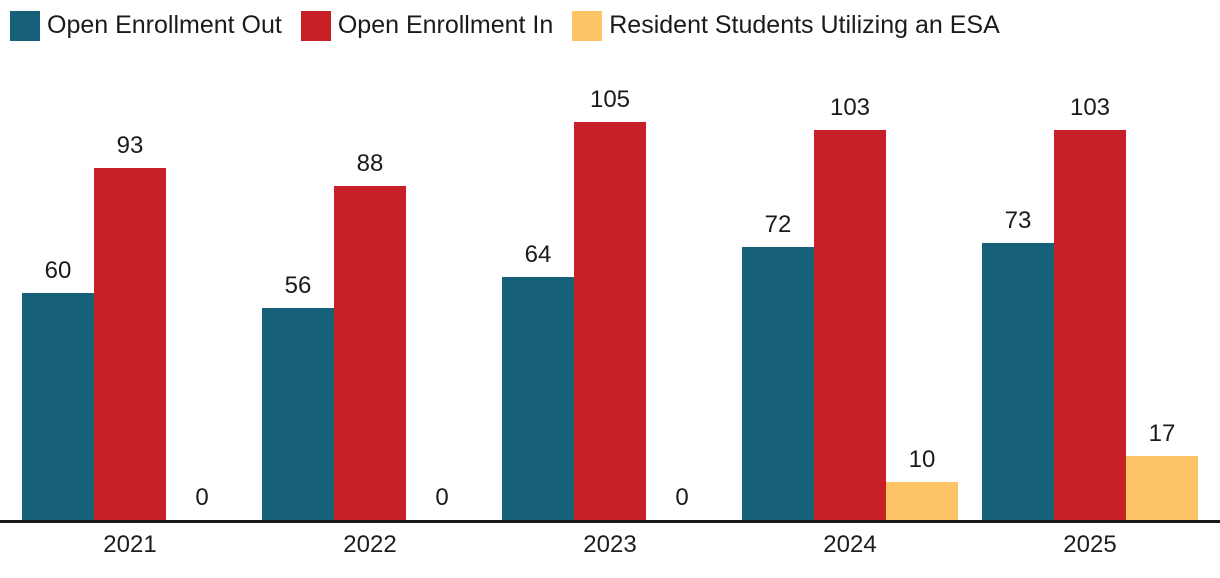 Image resolution: width=1220 pixels, height=578 pixels. I want to click on bar-open-enrollment-in-2024, so click(850, 325).